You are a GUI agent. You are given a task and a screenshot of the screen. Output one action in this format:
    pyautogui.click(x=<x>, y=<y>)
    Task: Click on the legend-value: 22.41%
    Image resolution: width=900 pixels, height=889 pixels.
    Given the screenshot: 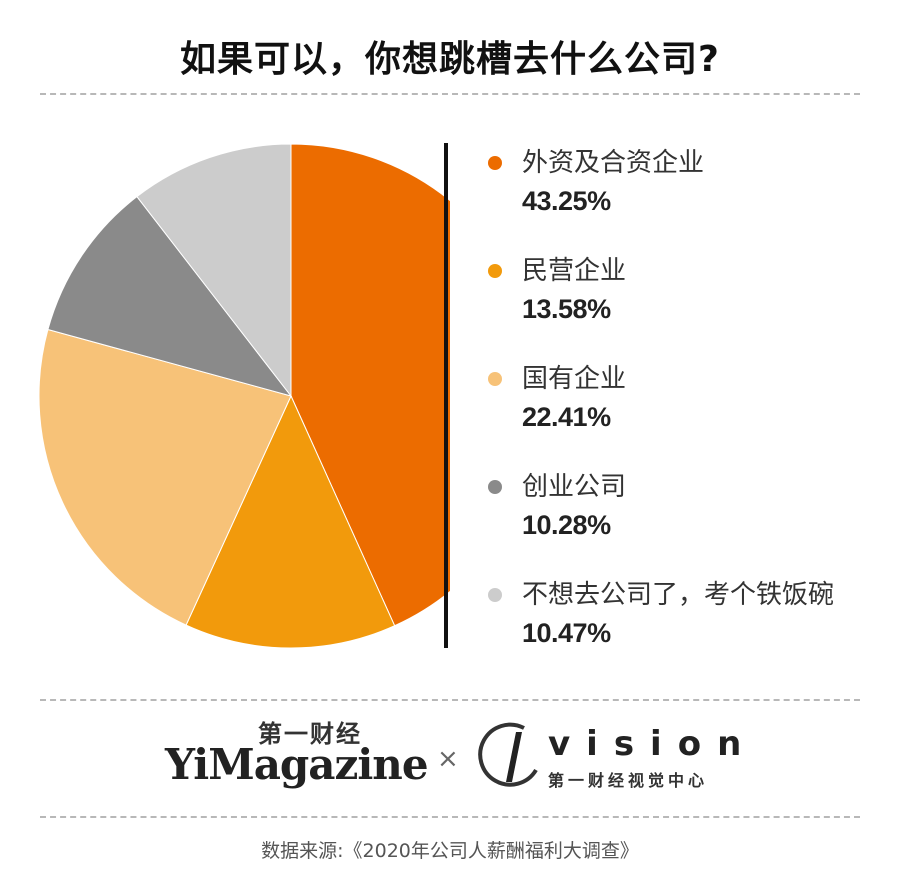 What is the action you would take?
    pyautogui.click(x=566, y=417)
    